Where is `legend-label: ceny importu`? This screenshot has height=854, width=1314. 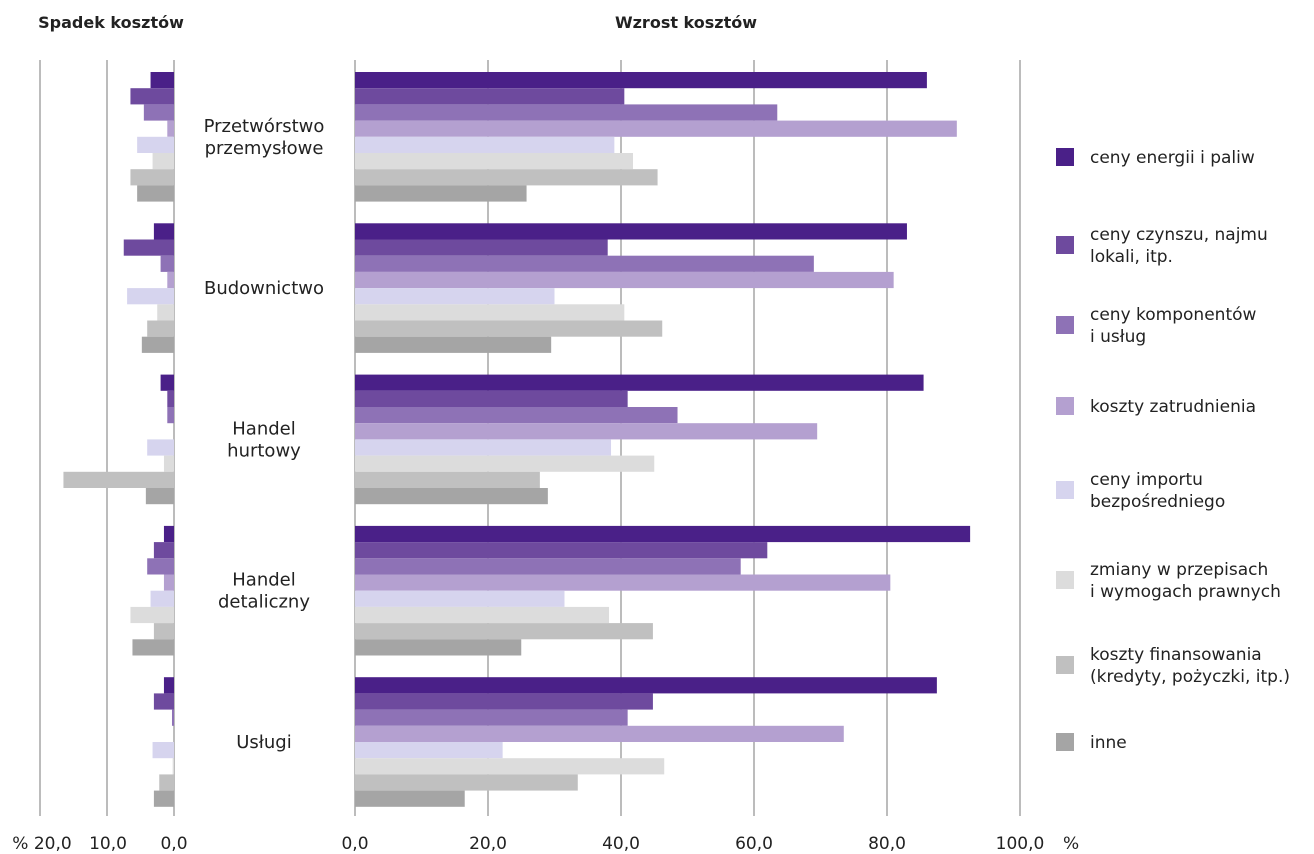 legend-label: ceny importu is located at coordinates (1146, 480).